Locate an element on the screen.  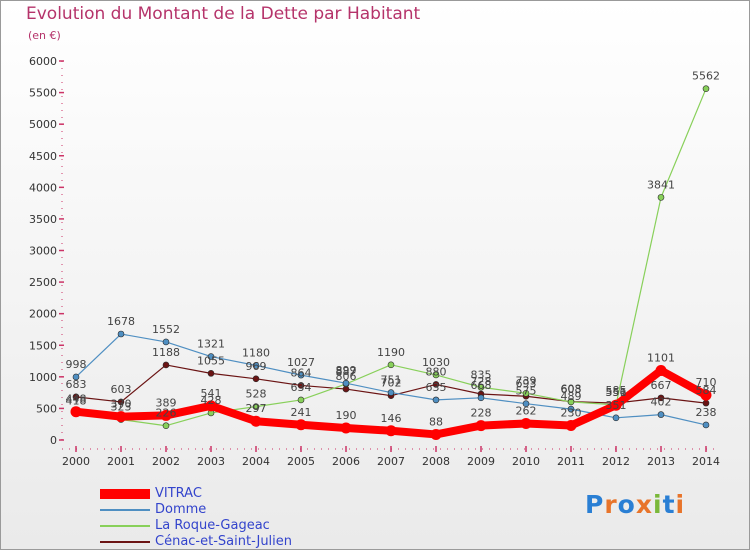
data-label: 668 is located at coordinates (481, 385).